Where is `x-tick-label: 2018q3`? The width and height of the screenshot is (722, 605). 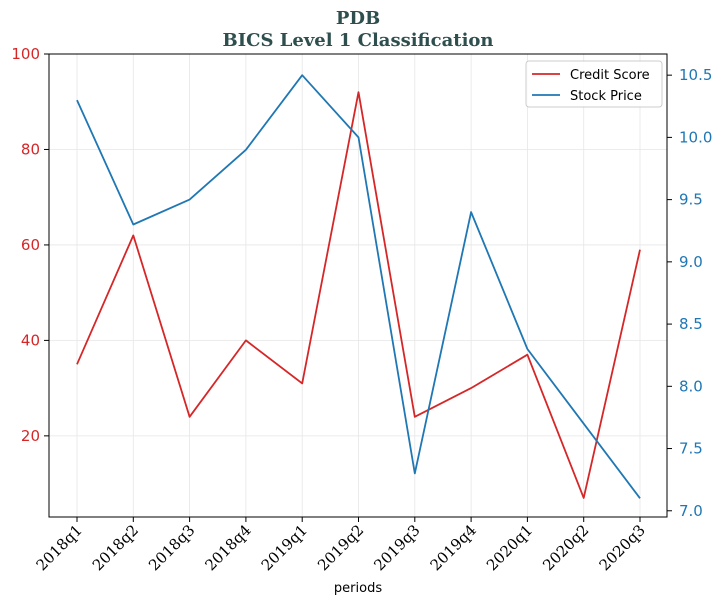 x-tick-label: 2018q3 is located at coordinates (171, 547).